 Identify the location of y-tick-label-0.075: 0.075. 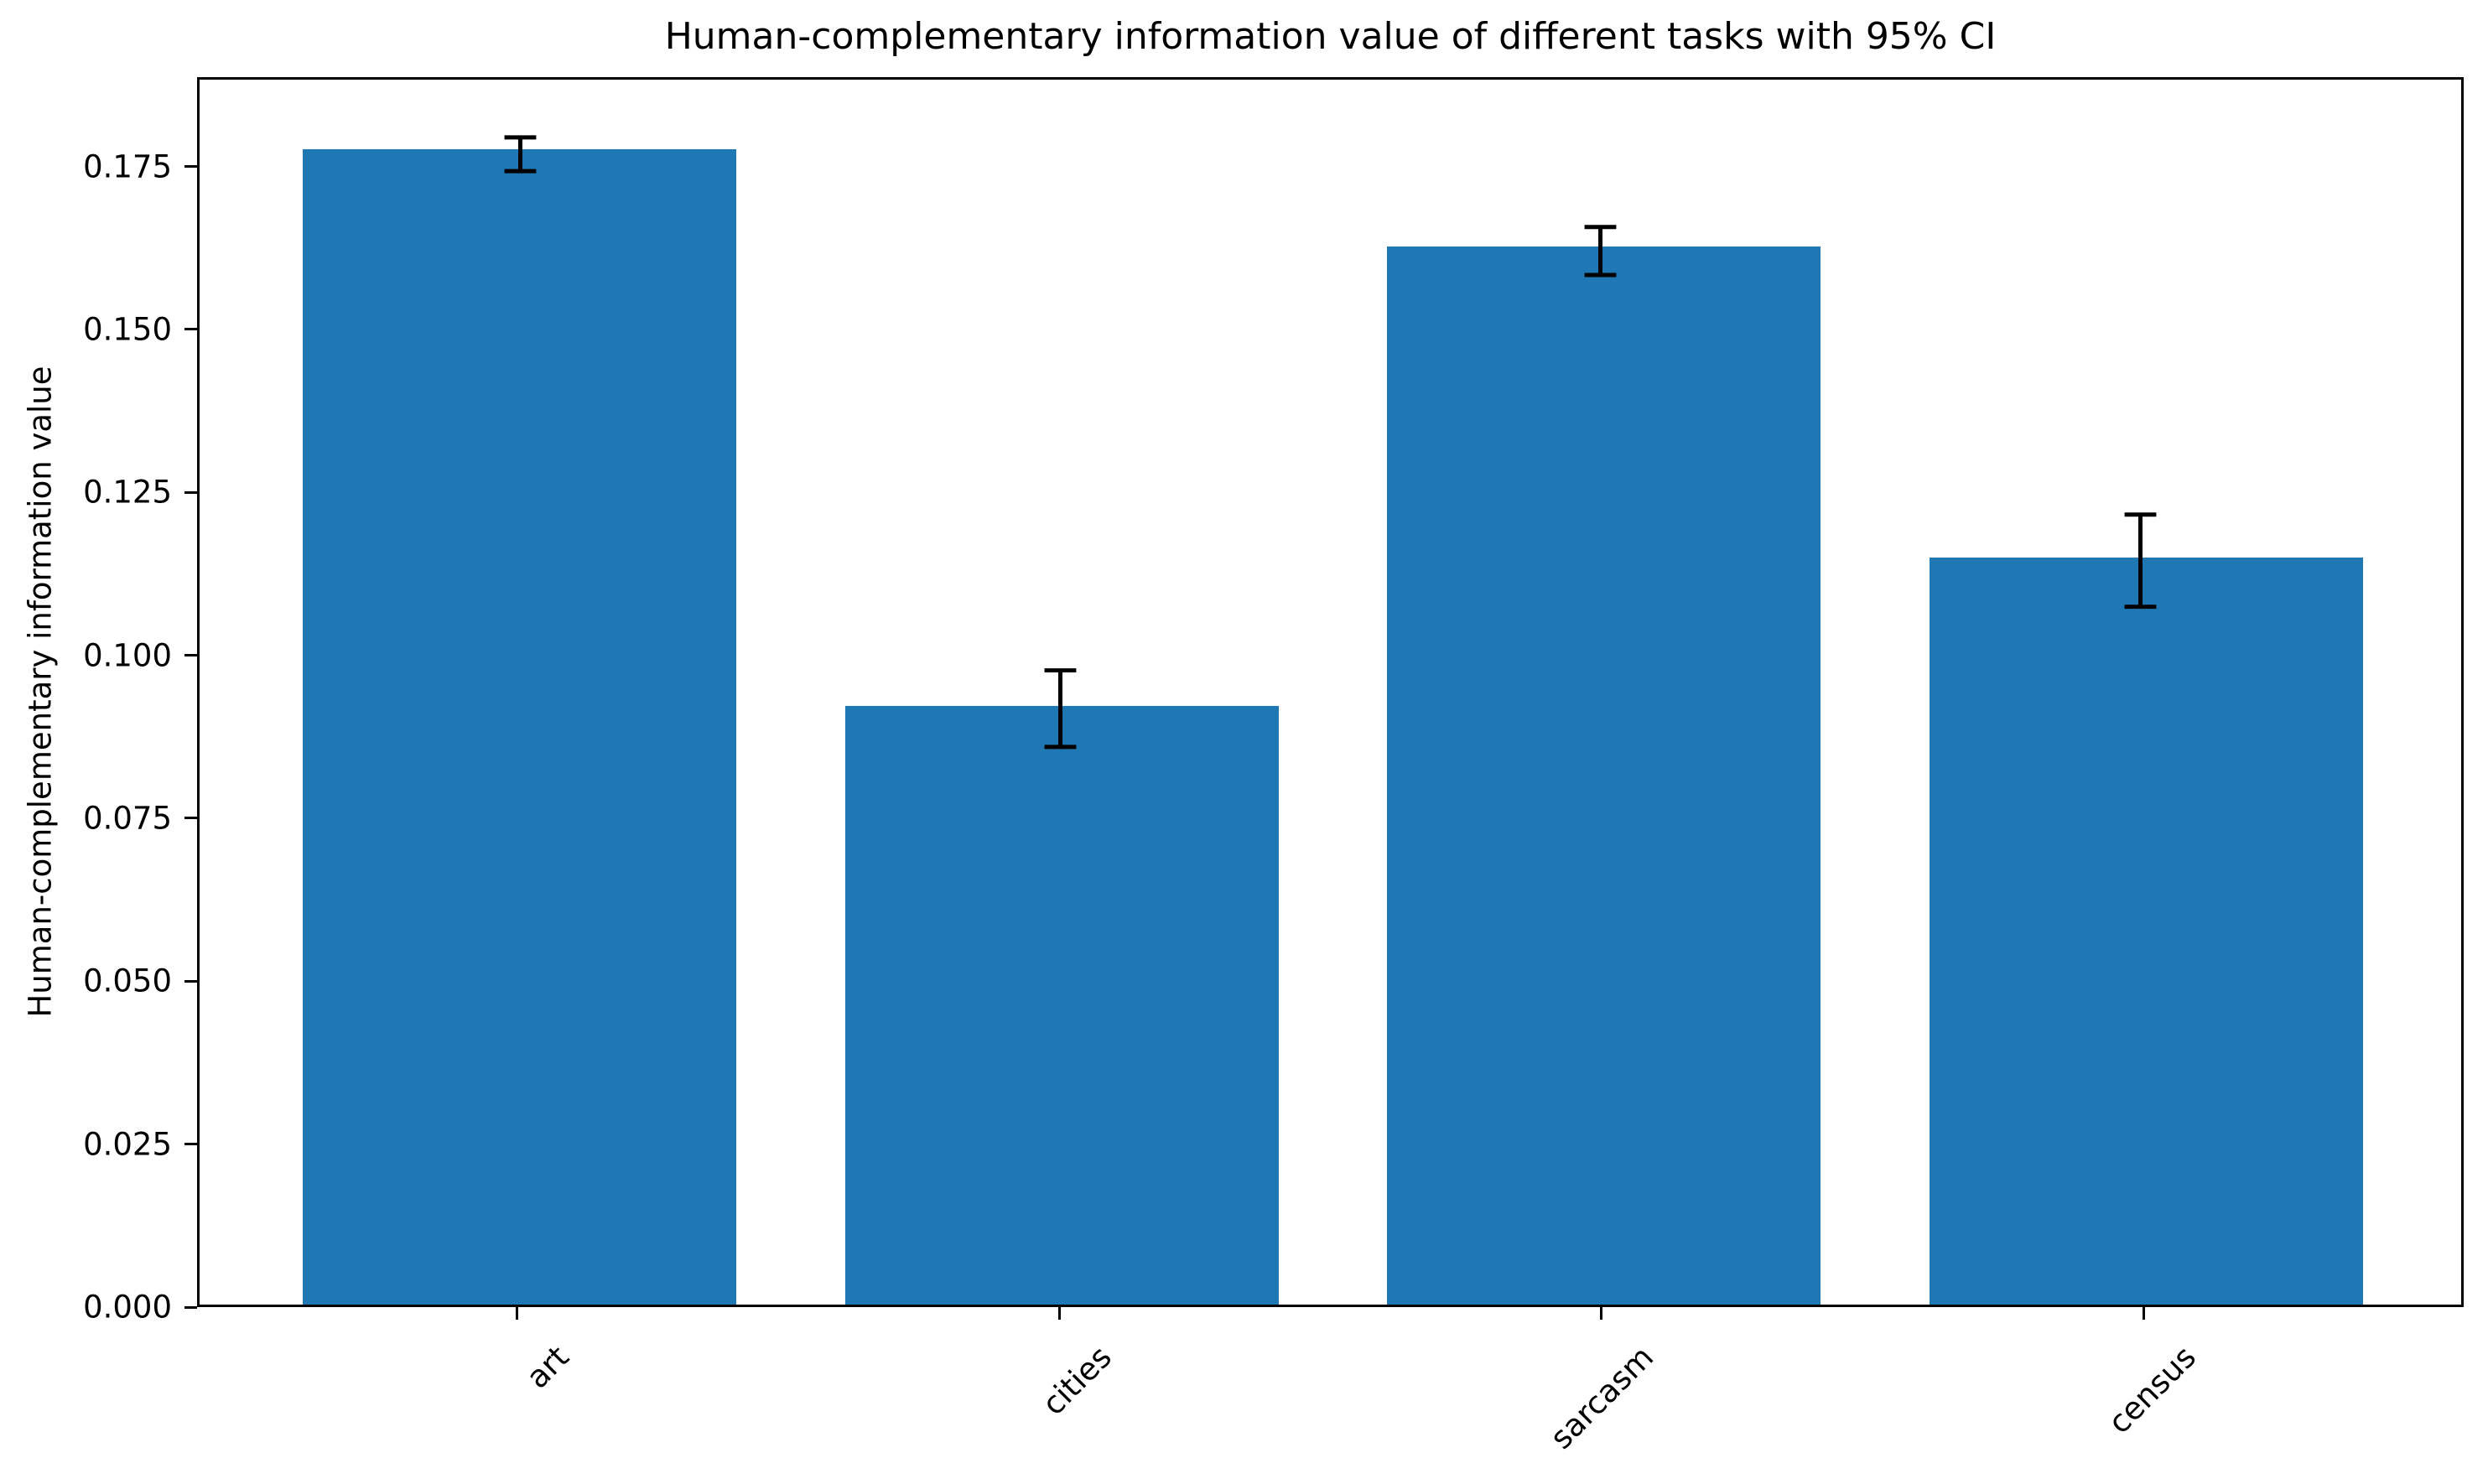
(127, 818).